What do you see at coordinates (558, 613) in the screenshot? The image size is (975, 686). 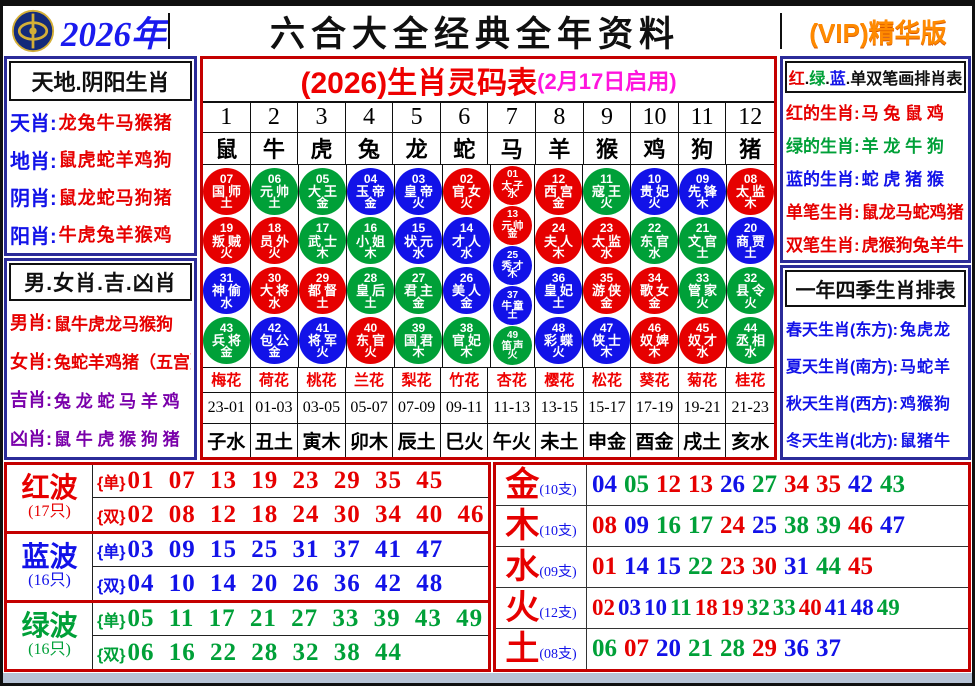 I see `element-count: (12支)` at bounding box center [558, 613].